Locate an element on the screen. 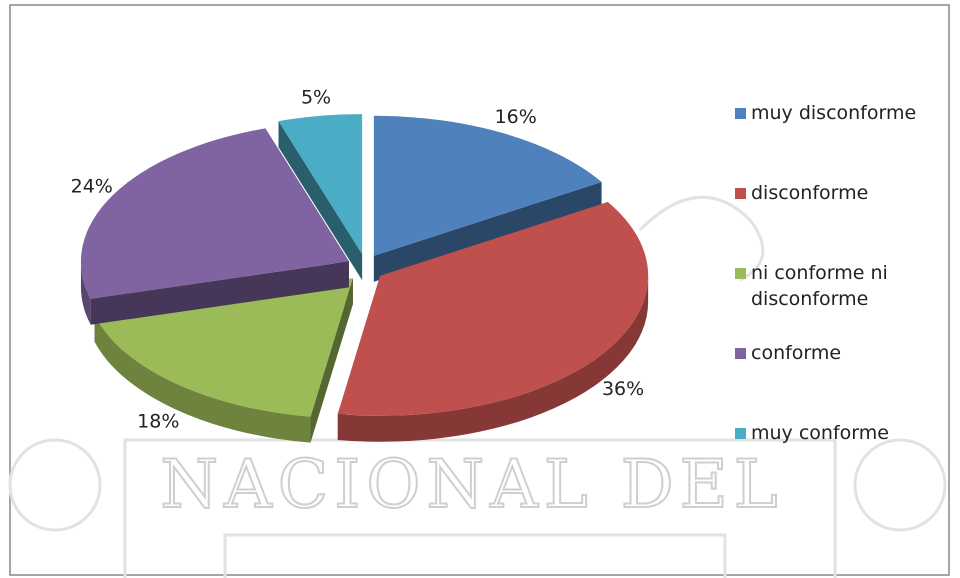  legend-label: ni conforme ni disconforme is located at coordinates (819, 286).